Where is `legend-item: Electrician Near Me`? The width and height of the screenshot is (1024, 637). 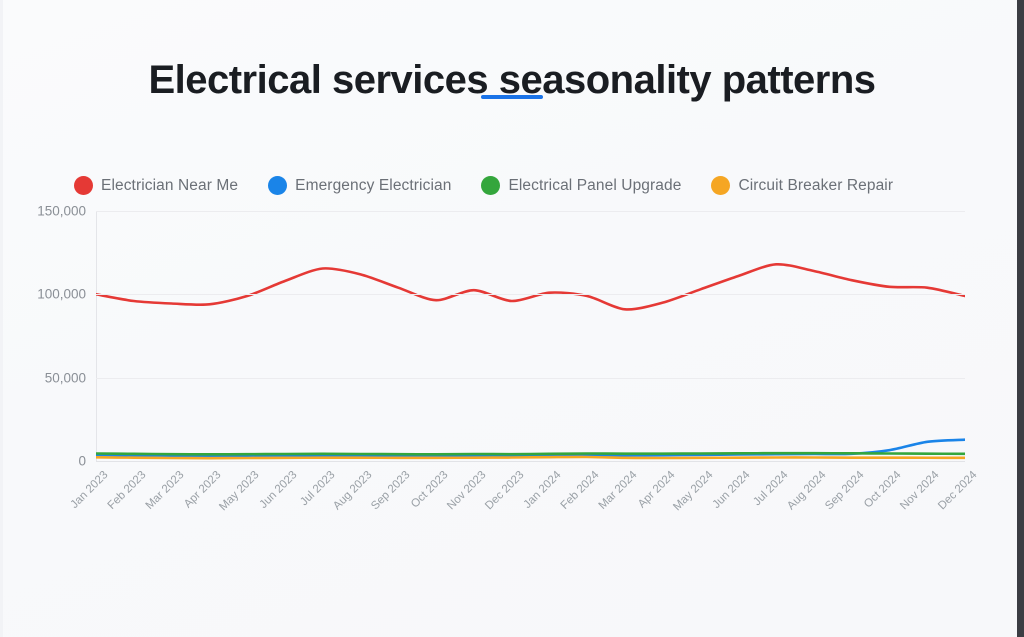
legend-item: Electrician Near Me is located at coordinates (156, 185).